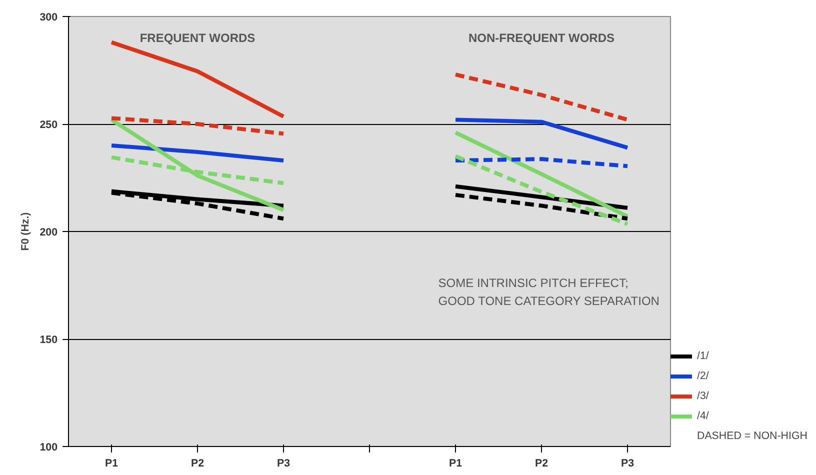 Image resolution: width=816 pixels, height=475 pixels. Describe the element at coordinates (26, 231) in the screenshot. I see `y-axis-title: F0 (Hz.)` at that location.